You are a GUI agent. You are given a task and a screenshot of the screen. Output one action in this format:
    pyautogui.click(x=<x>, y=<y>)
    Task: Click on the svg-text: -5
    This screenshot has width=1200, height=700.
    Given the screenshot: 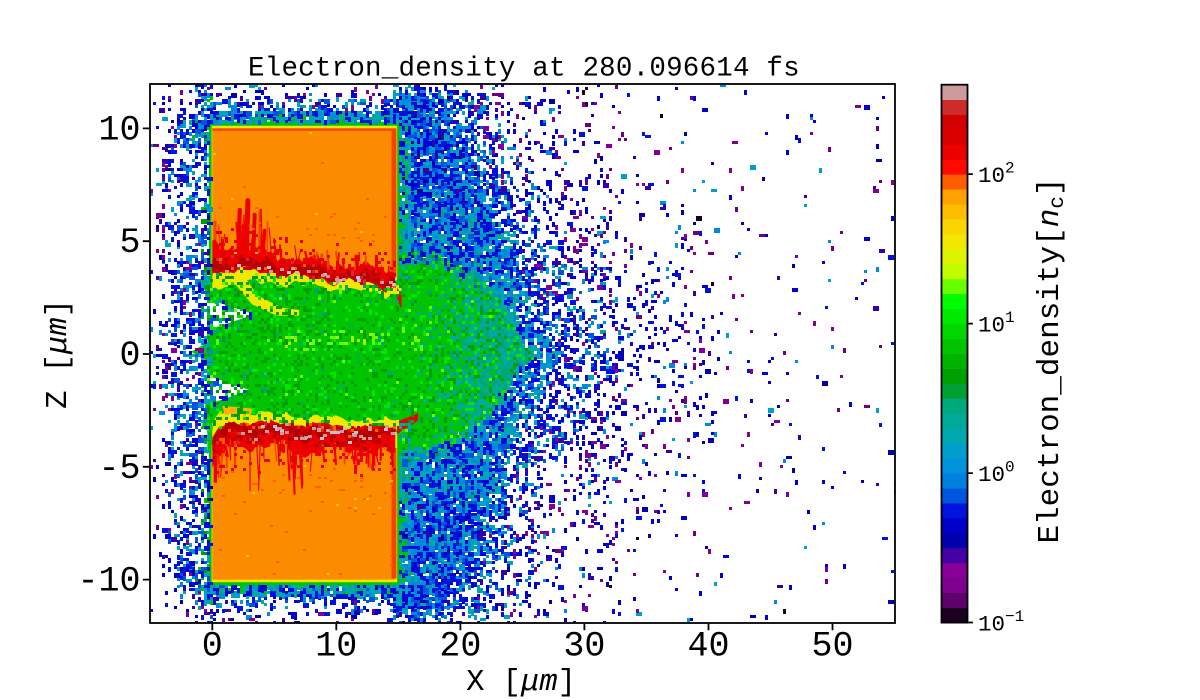 What is the action you would take?
    pyautogui.click(x=119, y=469)
    